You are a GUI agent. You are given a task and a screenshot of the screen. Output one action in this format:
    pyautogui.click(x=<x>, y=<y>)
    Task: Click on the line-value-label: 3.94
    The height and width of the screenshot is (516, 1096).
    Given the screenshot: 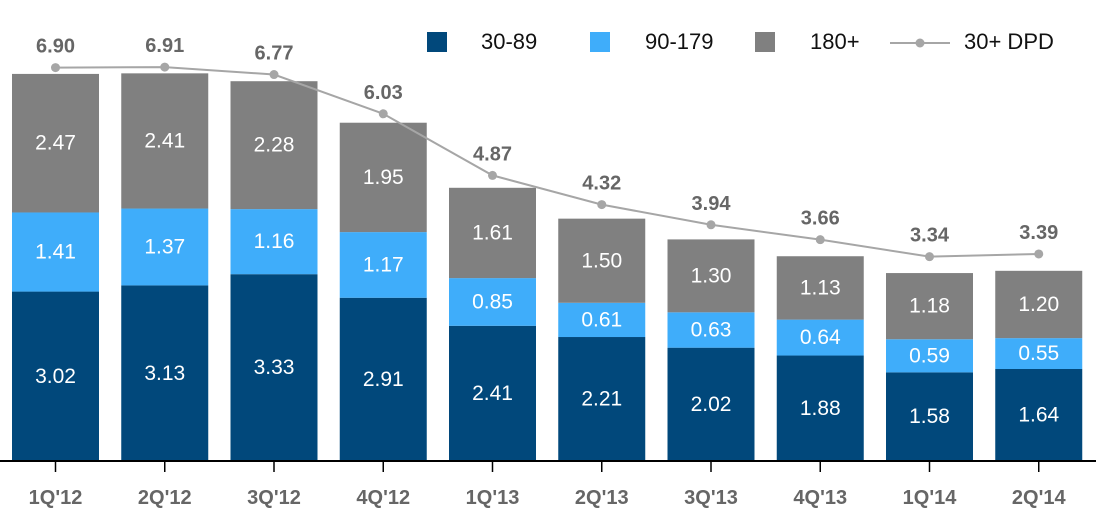 What is the action you would take?
    pyautogui.click(x=712, y=204)
    